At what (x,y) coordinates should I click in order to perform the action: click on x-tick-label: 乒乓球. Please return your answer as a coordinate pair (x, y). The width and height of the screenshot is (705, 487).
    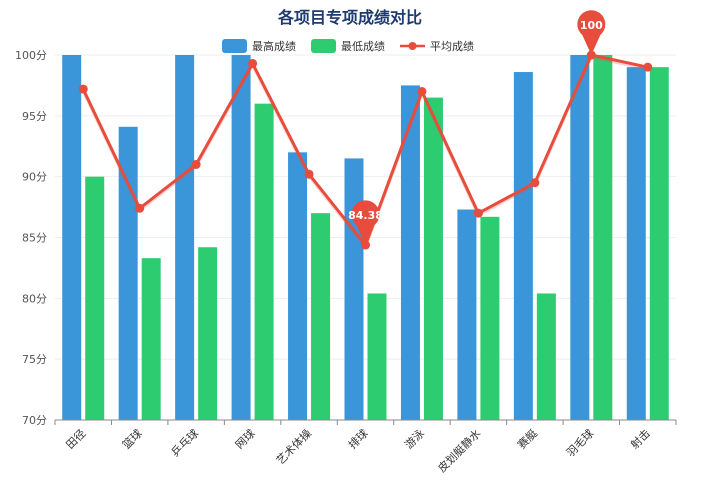
    Looking at the image, I should click on (184, 442).